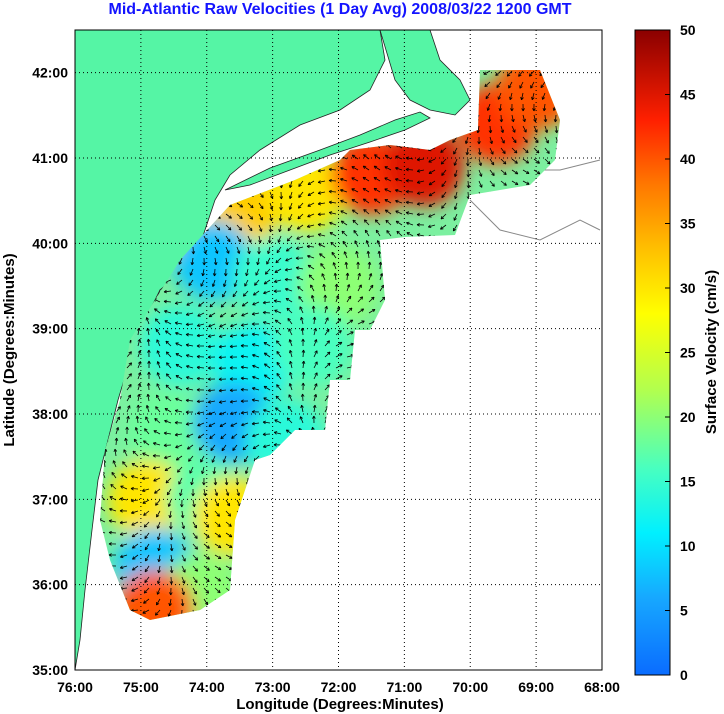 The image size is (724, 714). What do you see at coordinates (50, 329) in the screenshot?
I see `y-tick-label: 39:00` at bounding box center [50, 329].